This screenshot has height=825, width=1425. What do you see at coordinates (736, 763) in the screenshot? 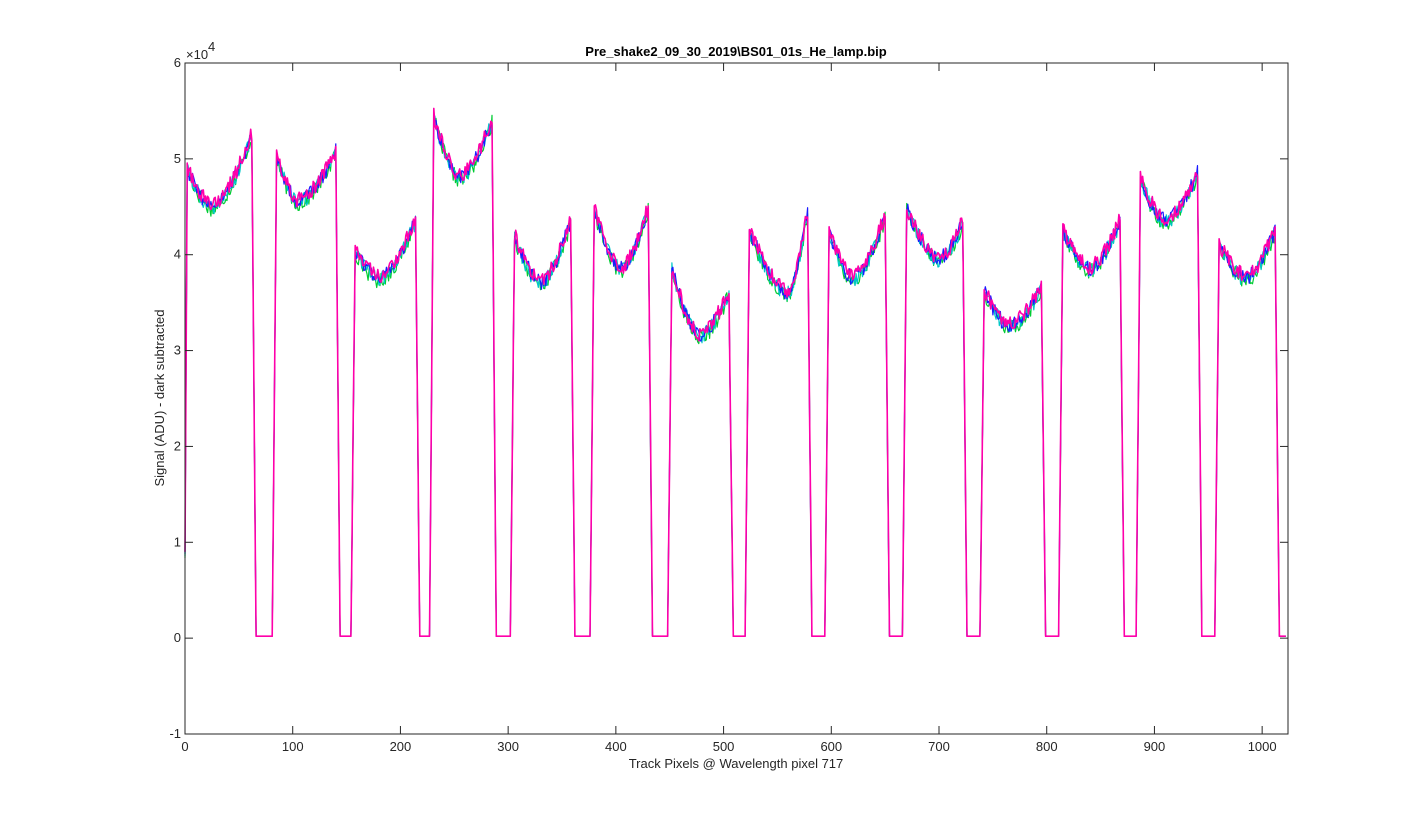
I see `x-axis-label: Track Pixels @ Wavelength pixel 717` at bounding box center [736, 763].